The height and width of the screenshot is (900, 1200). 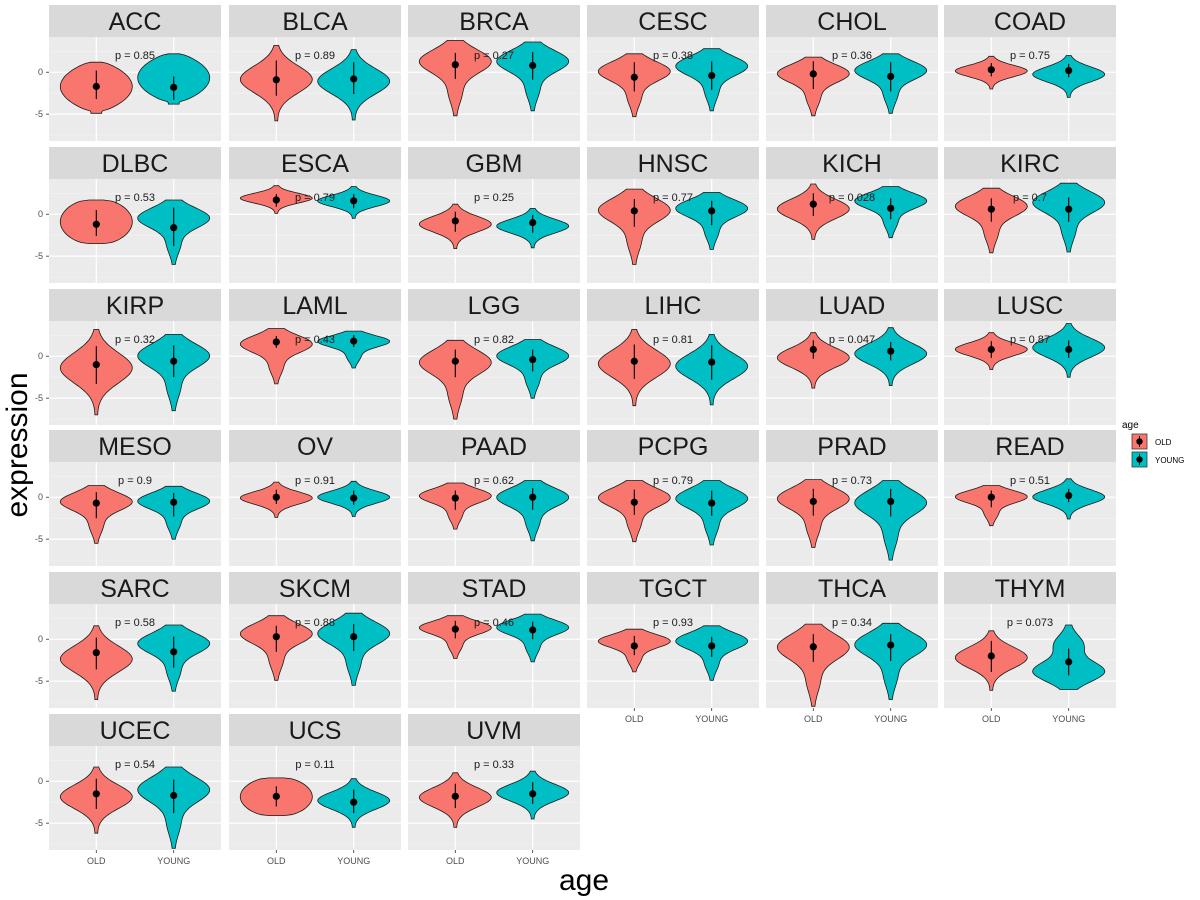 What do you see at coordinates (315, 498) in the screenshot?
I see `facet-ov: OV p = 0.91` at bounding box center [315, 498].